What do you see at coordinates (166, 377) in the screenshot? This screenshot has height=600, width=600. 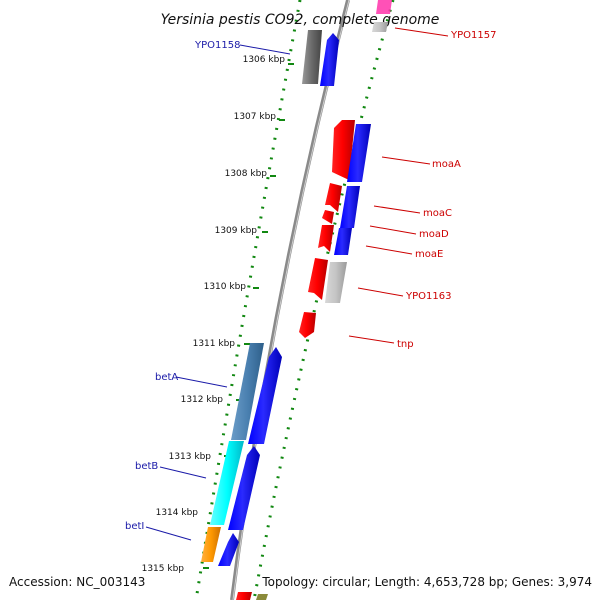 I see `gene-label-beta: betA` at bounding box center [166, 377].